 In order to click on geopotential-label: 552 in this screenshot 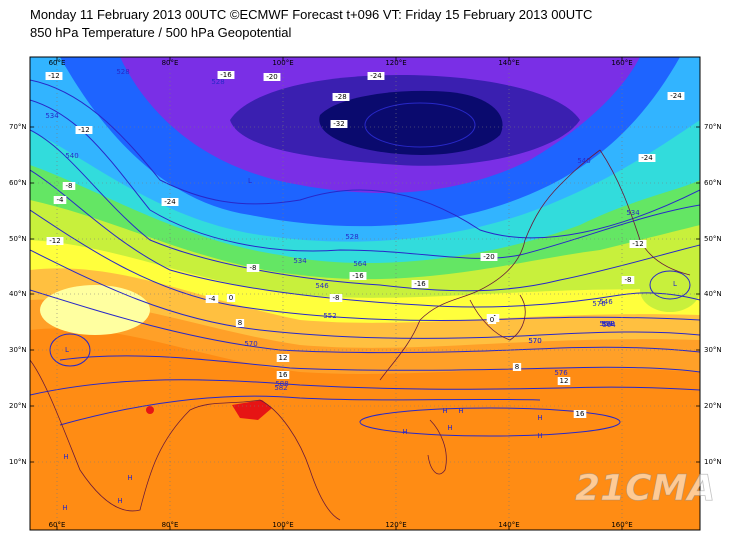, I will do `click(329, 316)`.